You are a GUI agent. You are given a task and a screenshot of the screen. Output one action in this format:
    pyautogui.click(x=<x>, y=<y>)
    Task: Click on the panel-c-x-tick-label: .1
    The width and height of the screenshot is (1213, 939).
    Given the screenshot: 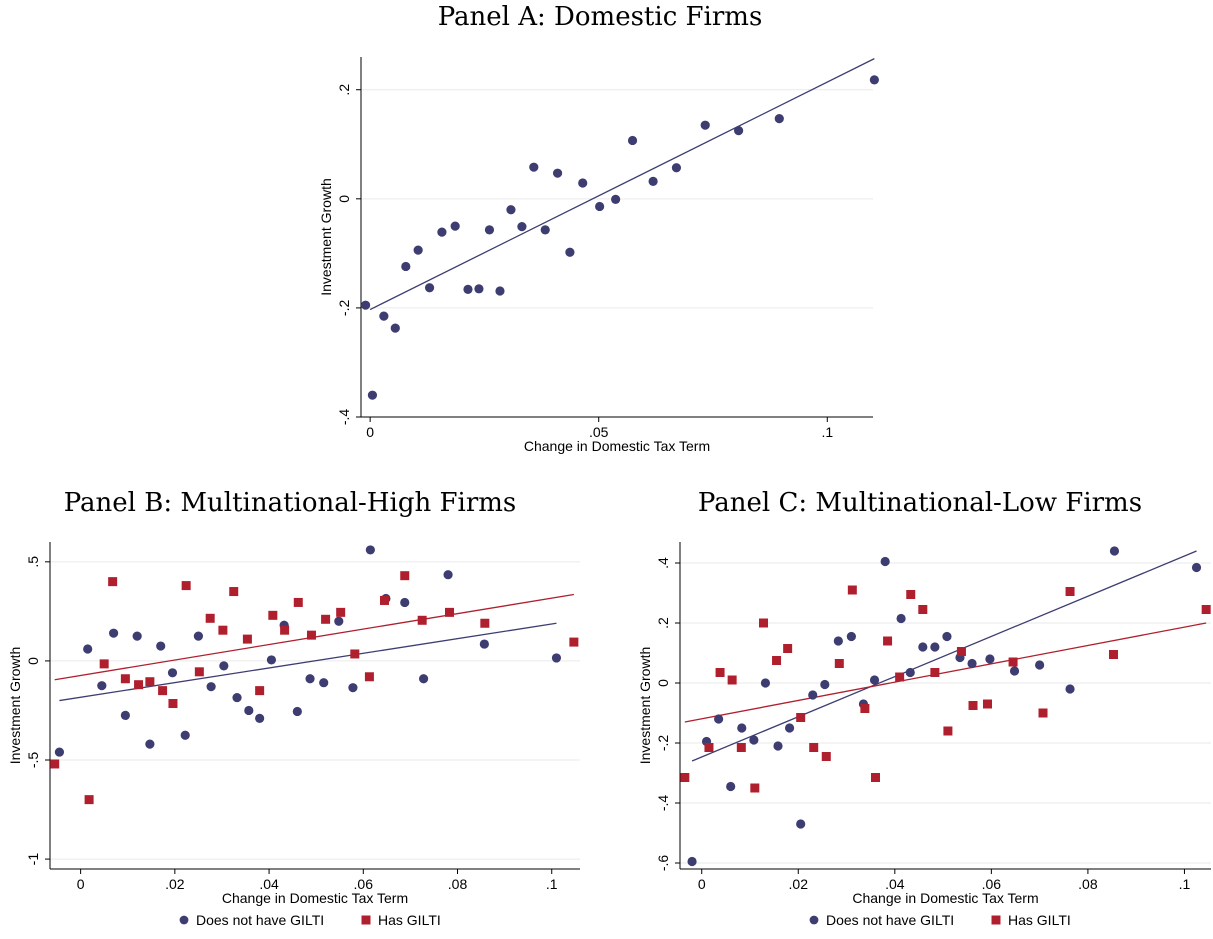 What is the action you would take?
    pyautogui.click(x=1185, y=884)
    